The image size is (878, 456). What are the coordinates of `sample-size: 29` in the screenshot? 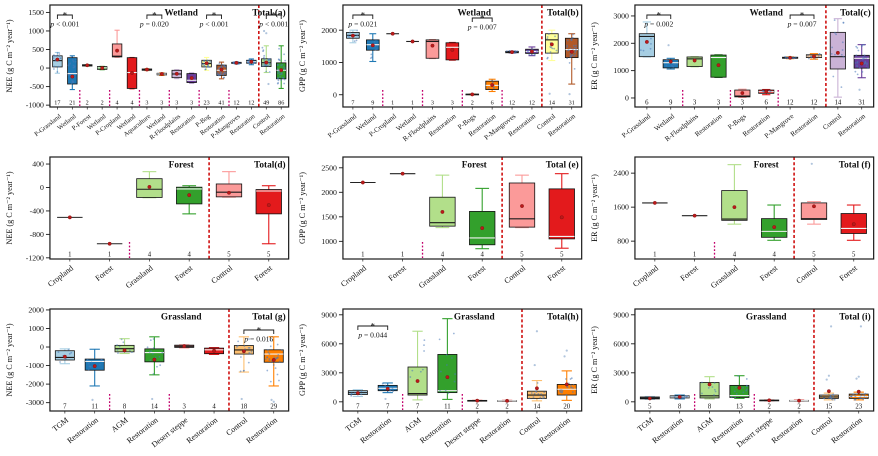 It's located at (273, 406).